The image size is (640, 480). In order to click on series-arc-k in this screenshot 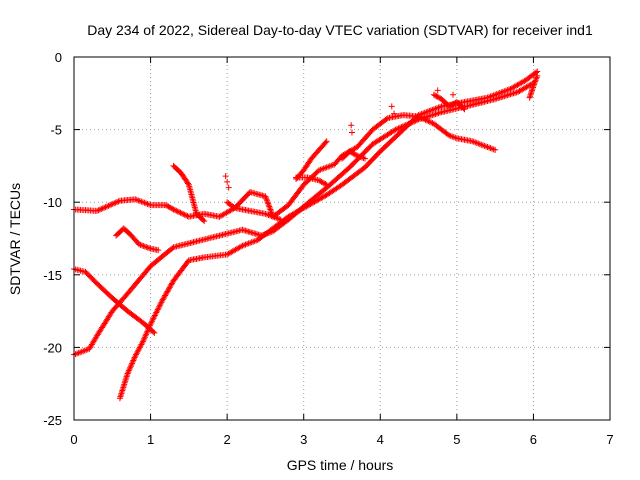, I will do `click(449, 102)`.